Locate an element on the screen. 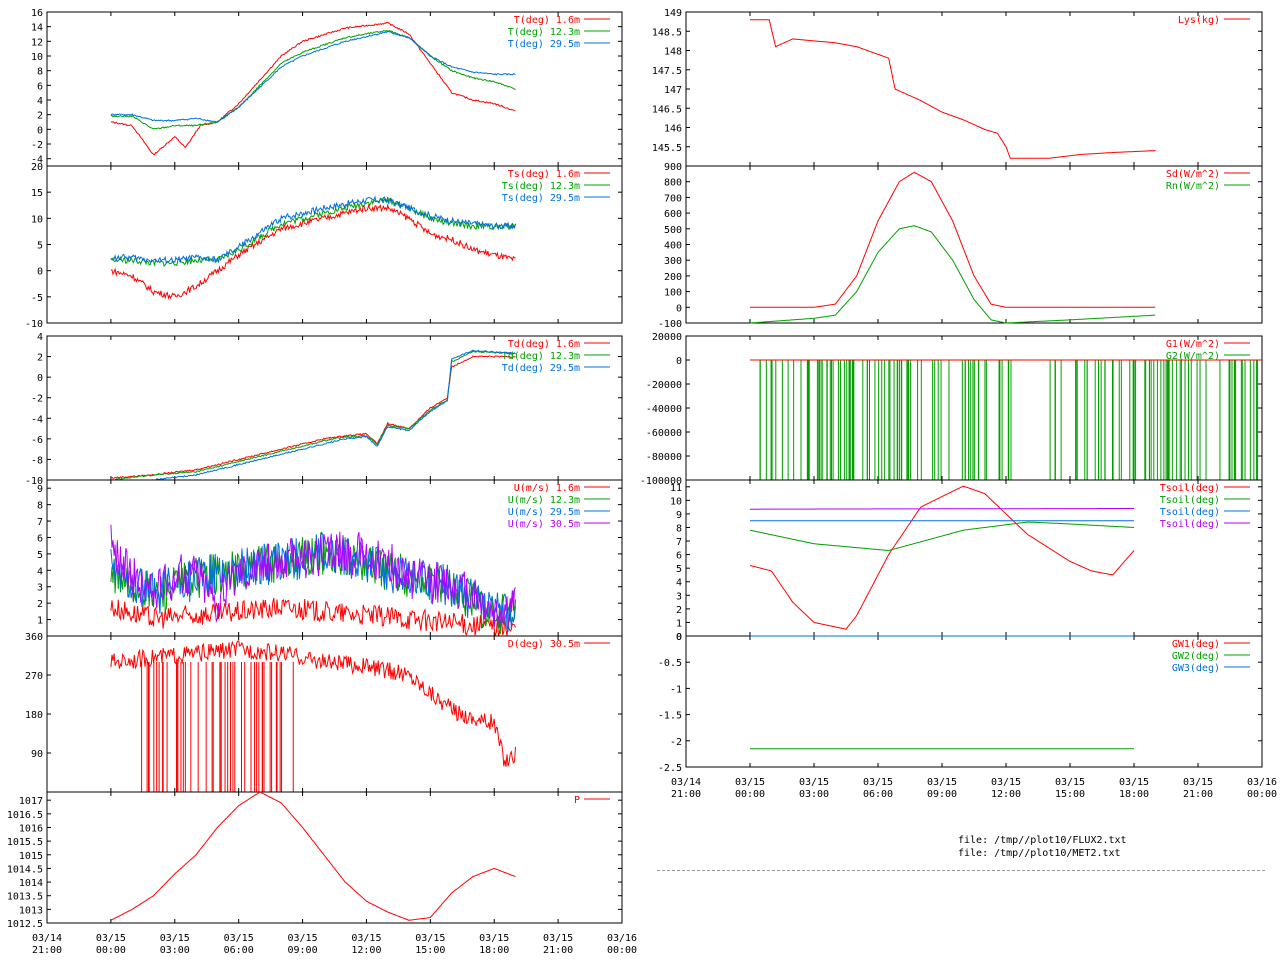  y-tick-label: 9 is located at coordinates (40, 489).